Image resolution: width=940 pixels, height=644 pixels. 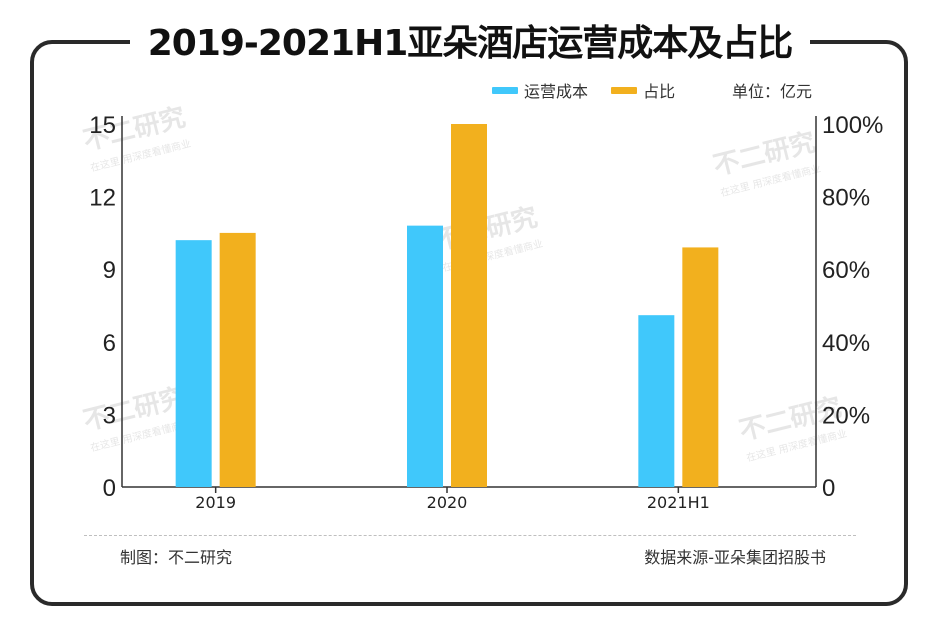 I want to click on source-text: 数据来源-亚朵集团招股书, so click(x=735, y=557).